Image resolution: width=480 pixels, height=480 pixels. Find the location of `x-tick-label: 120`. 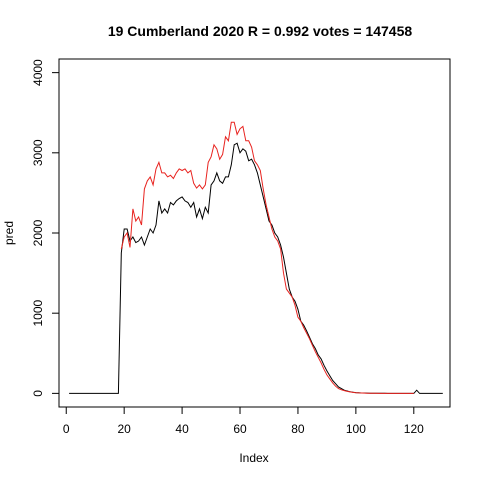

x-tick-label: 120 is located at coordinates (414, 429).